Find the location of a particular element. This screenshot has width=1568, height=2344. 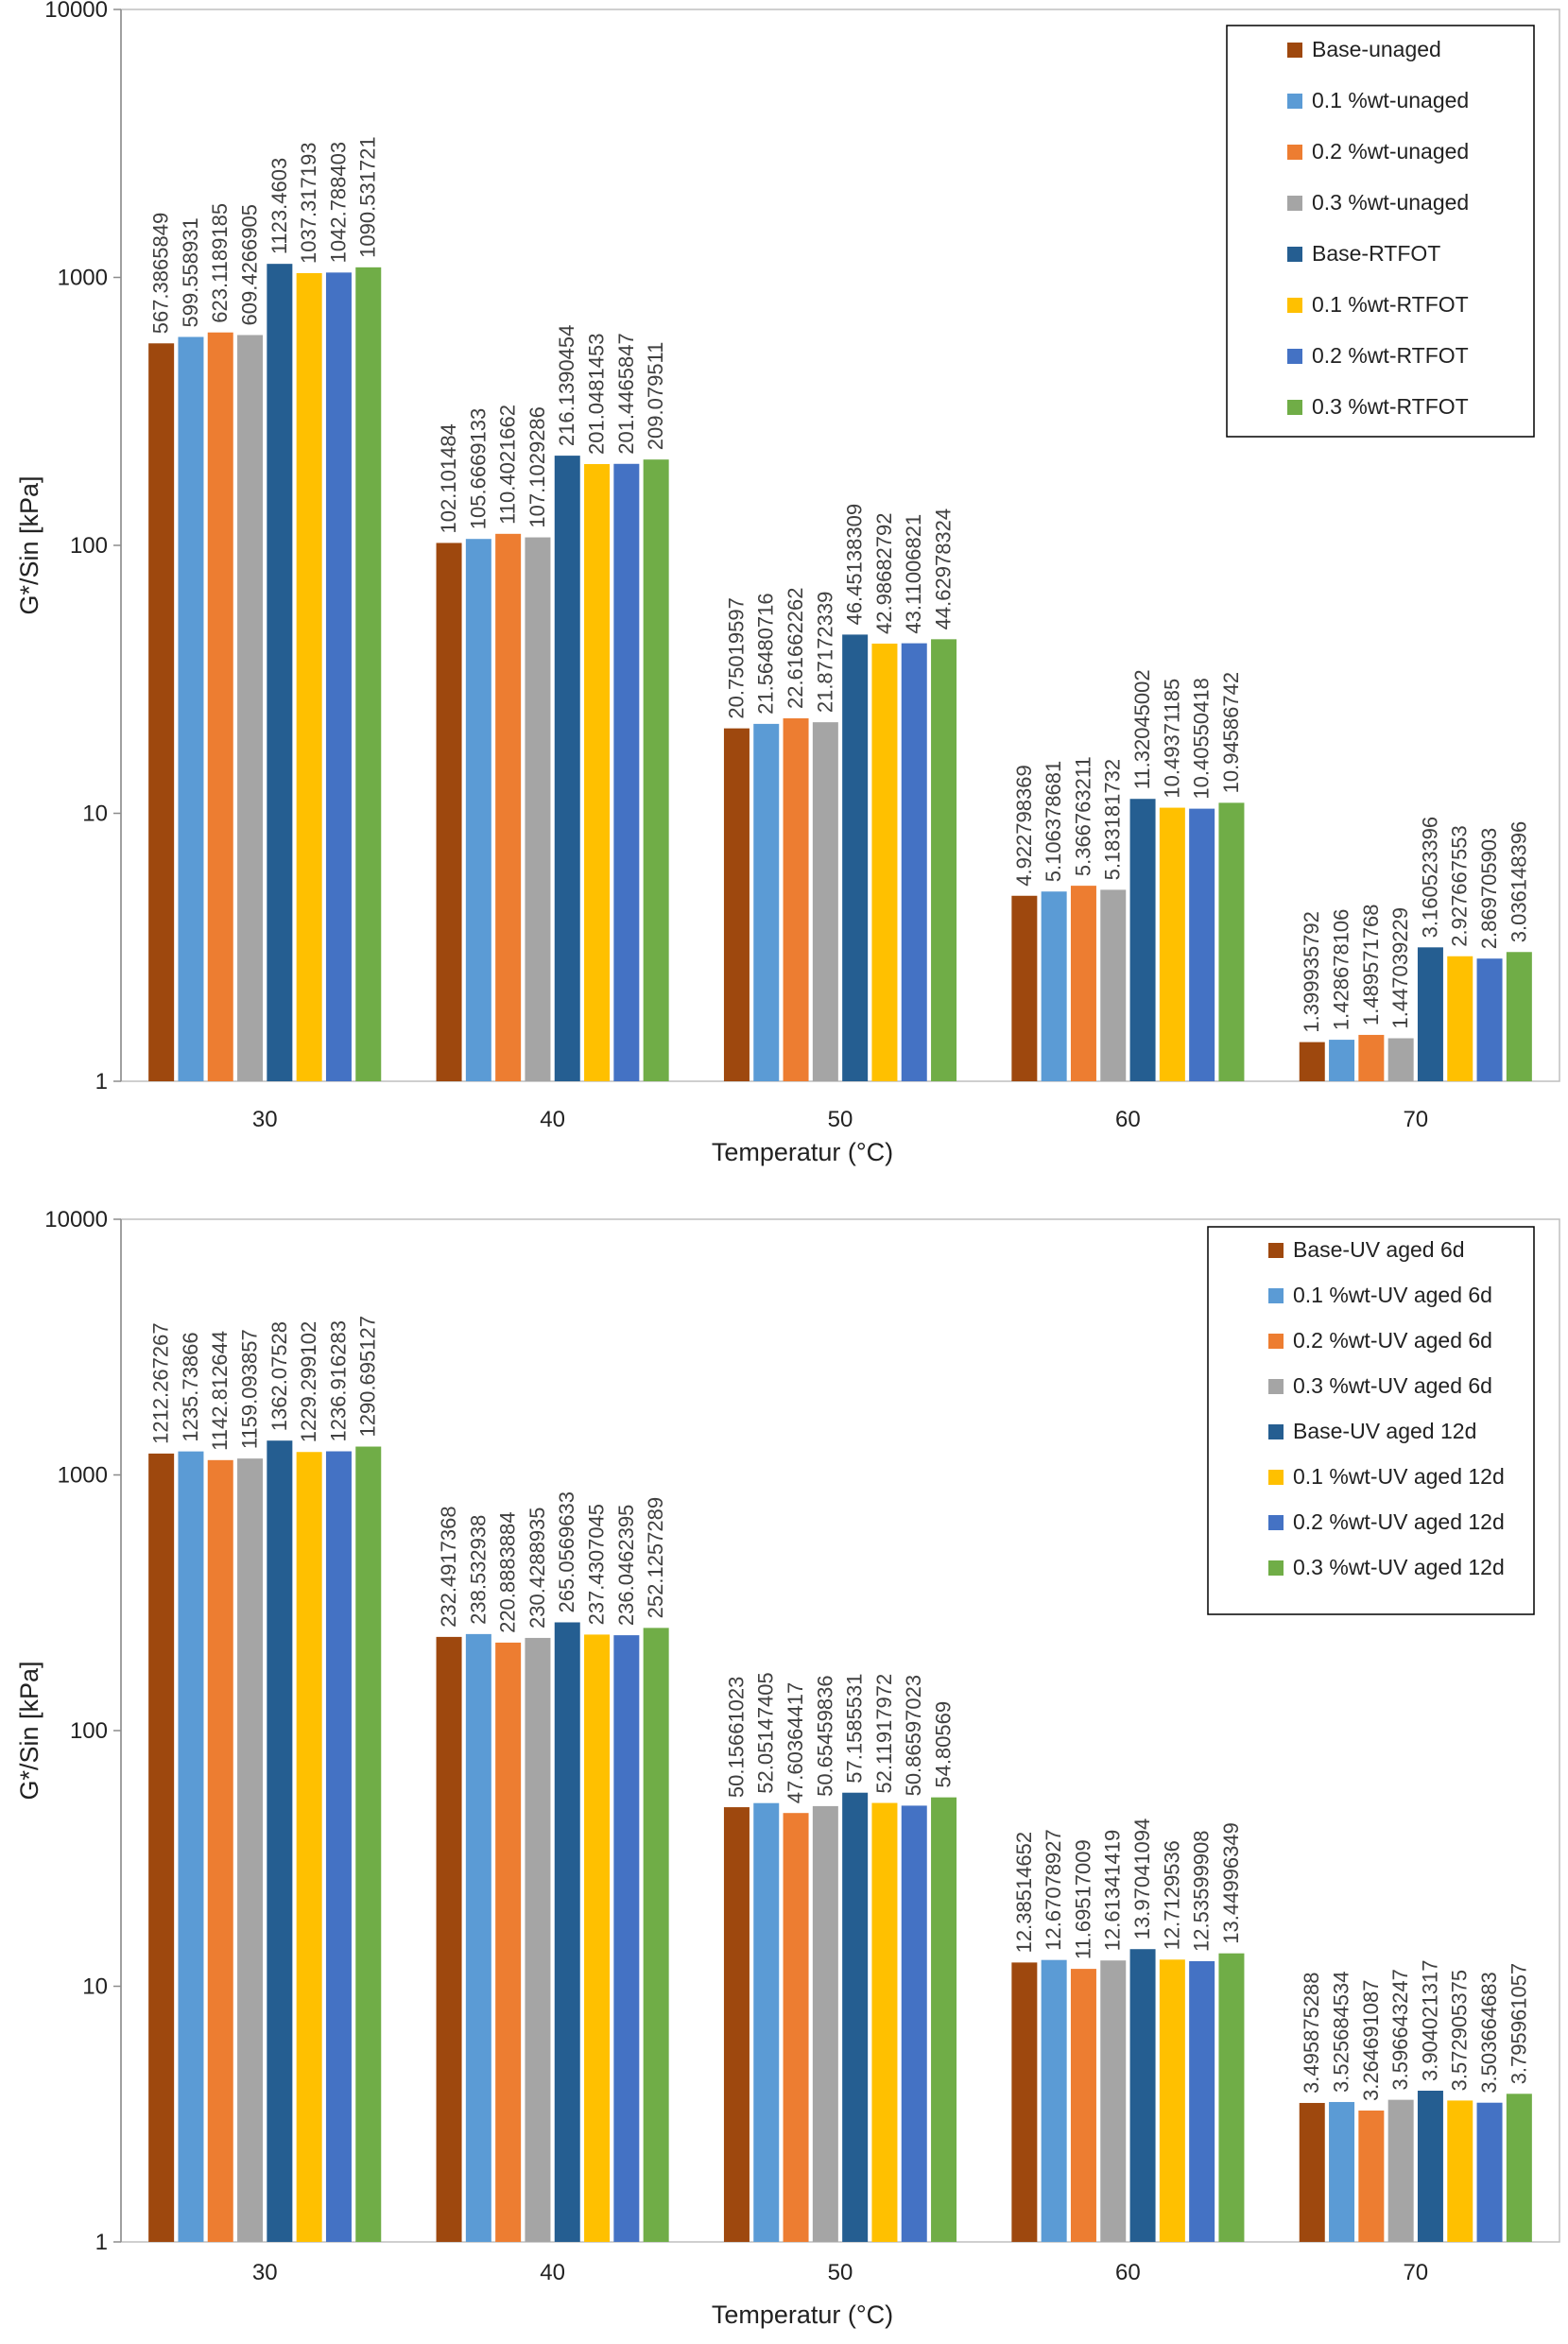

c1-data-label: 44.62978324 is located at coordinates (944, 568).